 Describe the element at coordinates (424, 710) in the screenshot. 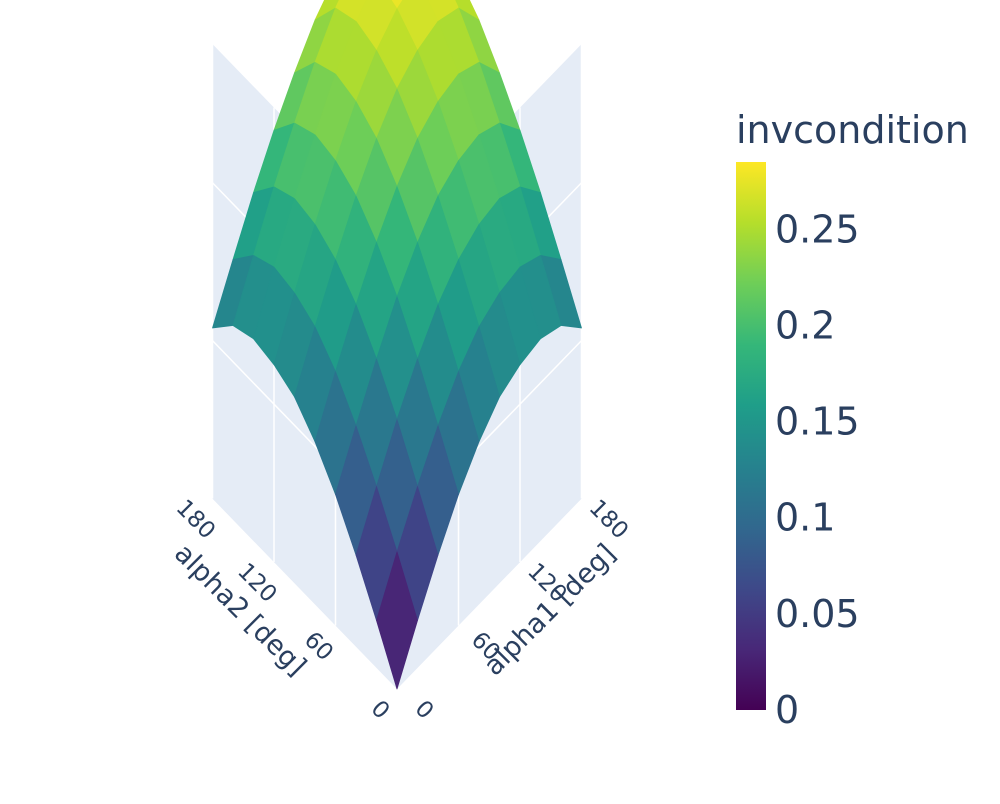

I see `x-tick-label: 0` at that location.